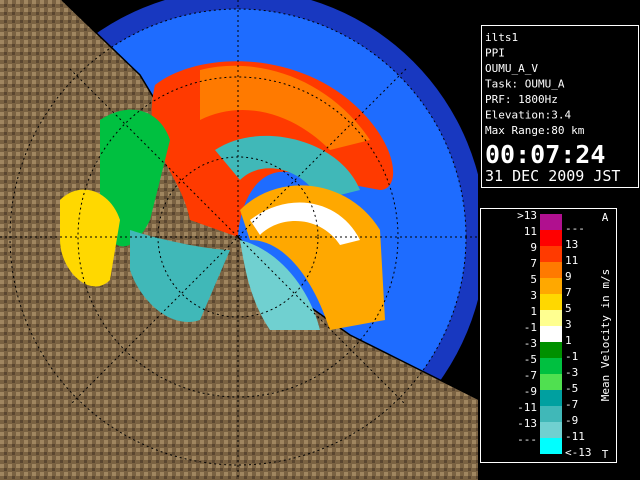 This screenshot has width=640, height=480. I want to click on date: 31 DEC 2009 JST, so click(552, 176).